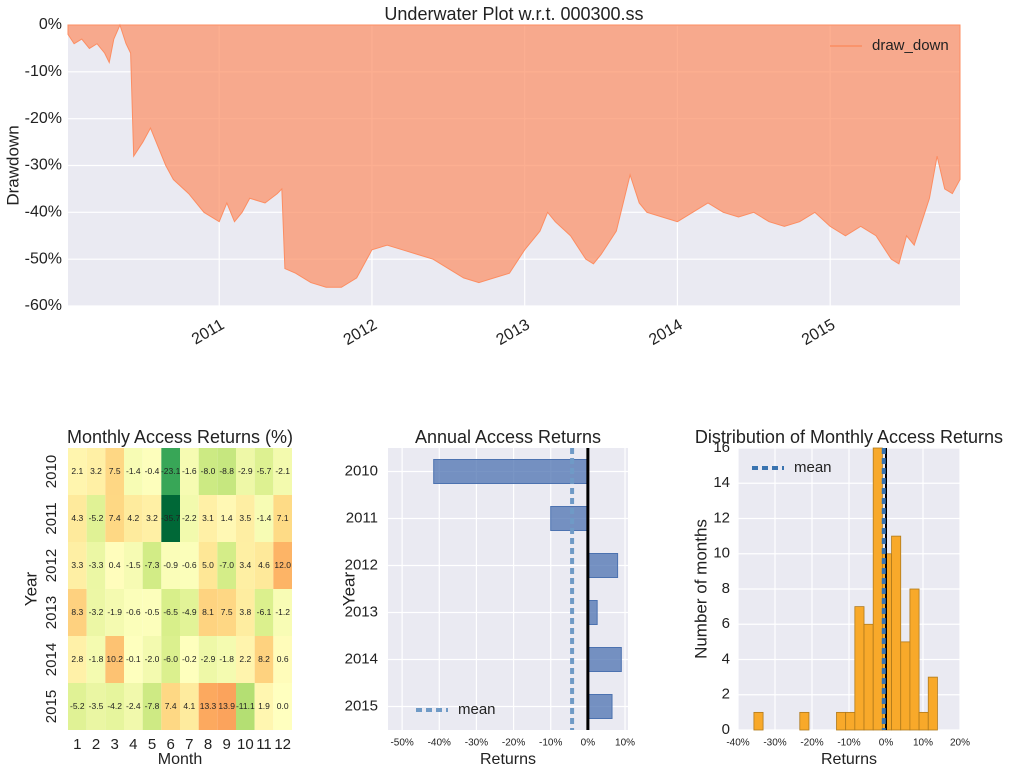 The width and height of the screenshot is (1010, 779). I want to click on cell-label: 8.1, so click(208, 612).